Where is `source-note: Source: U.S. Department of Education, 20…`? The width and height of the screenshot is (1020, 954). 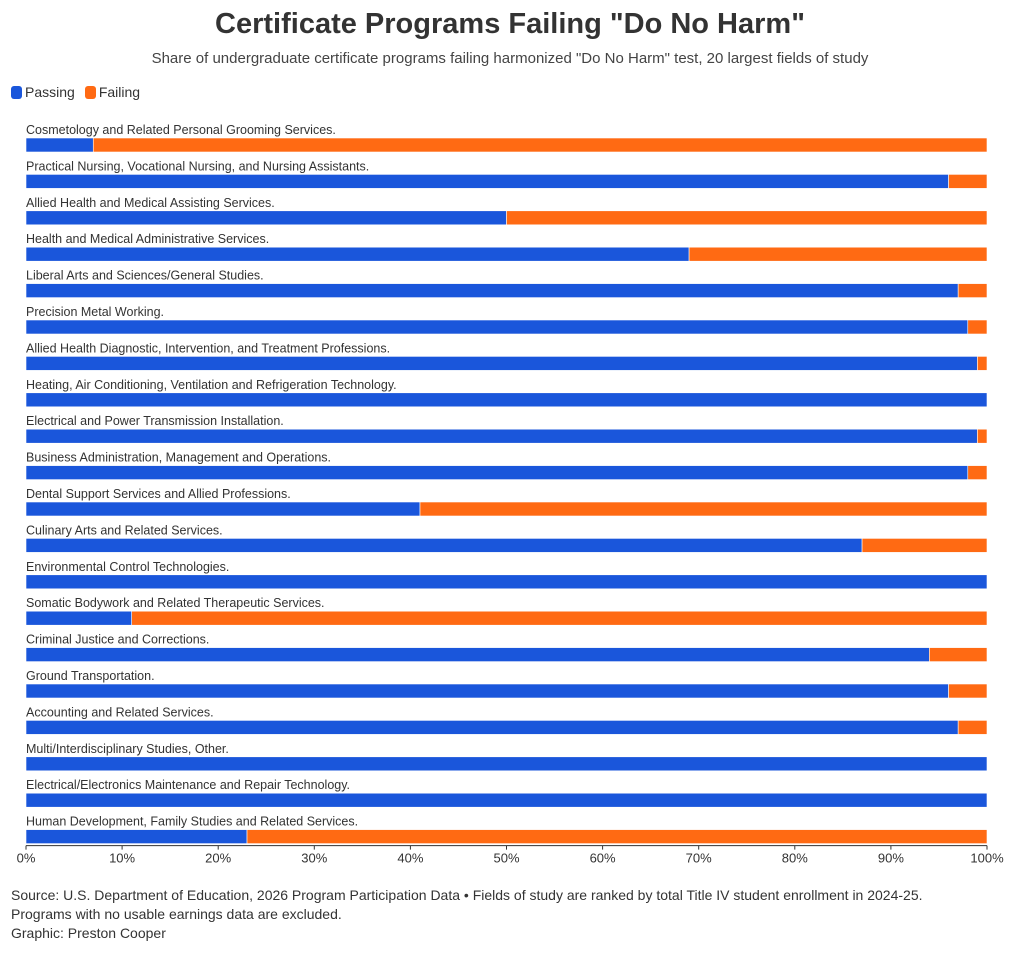
source-note: Source: U.S. Department of Education, 20… is located at coordinates (467, 895).